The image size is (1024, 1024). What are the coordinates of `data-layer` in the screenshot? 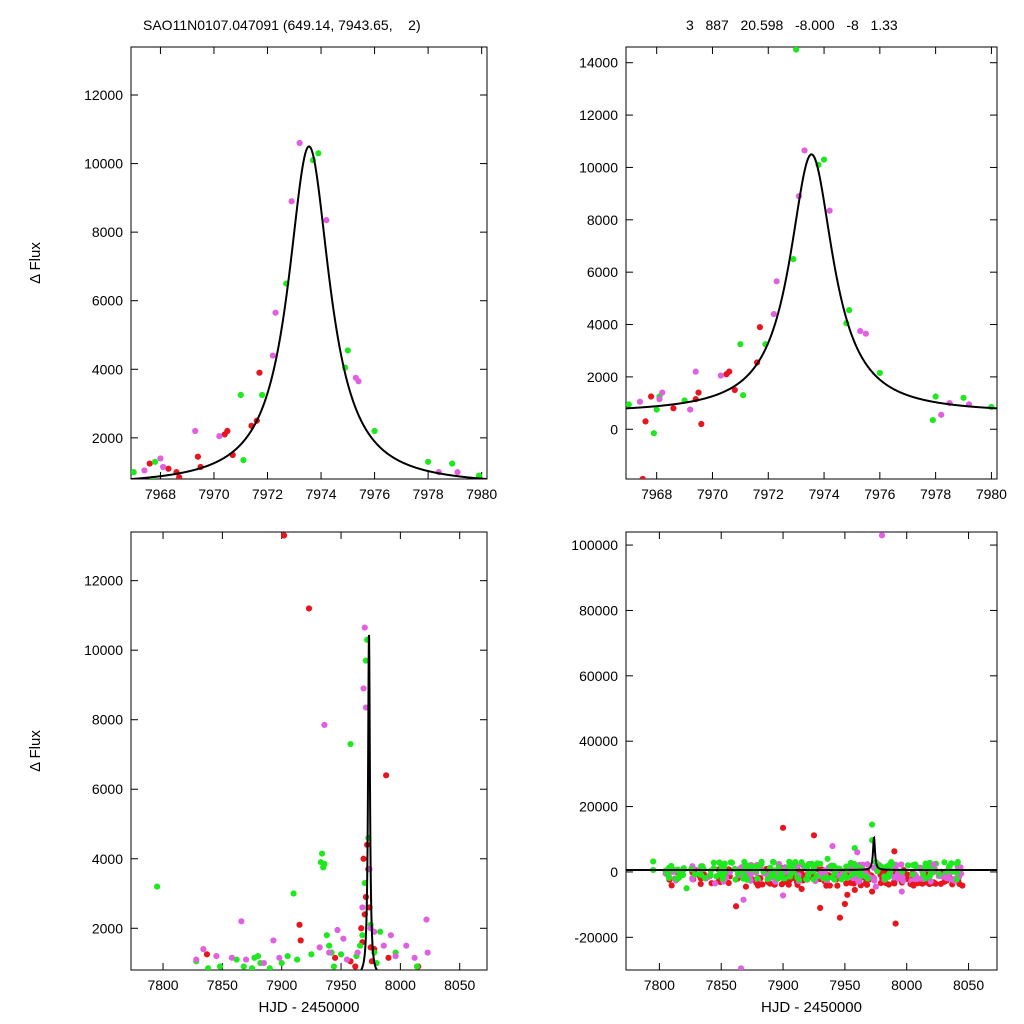 It's located at (292, 751).